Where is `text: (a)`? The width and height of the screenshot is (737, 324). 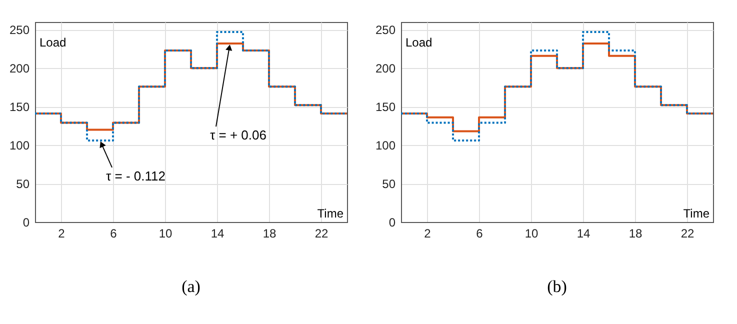 text: (a) is located at coordinates (191, 286).